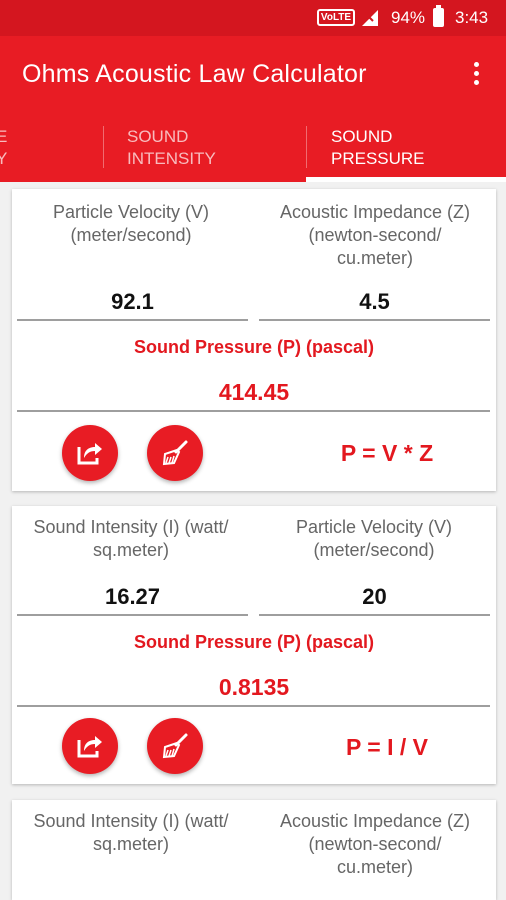  I want to click on acoustic-impedance-input: 4.5, so click(374, 301).